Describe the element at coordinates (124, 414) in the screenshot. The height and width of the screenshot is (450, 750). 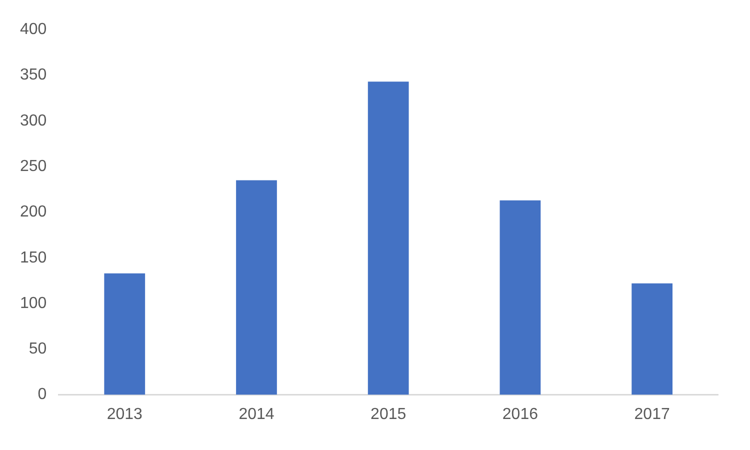
I see `x-tick-label: 2013` at that location.